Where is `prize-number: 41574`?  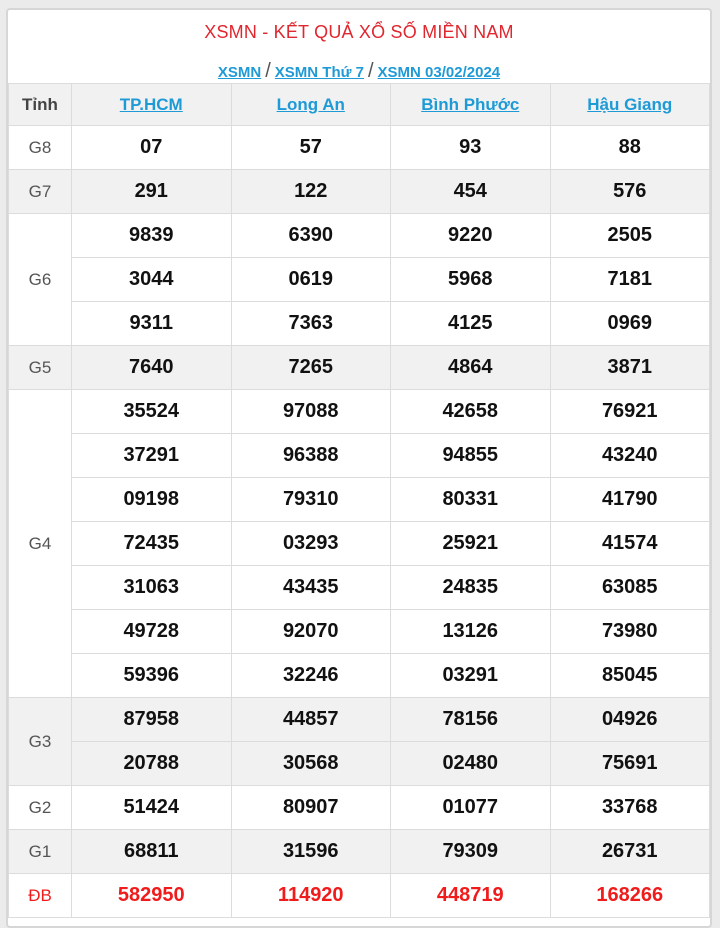
prize-number: 41574 is located at coordinates (629, 543).